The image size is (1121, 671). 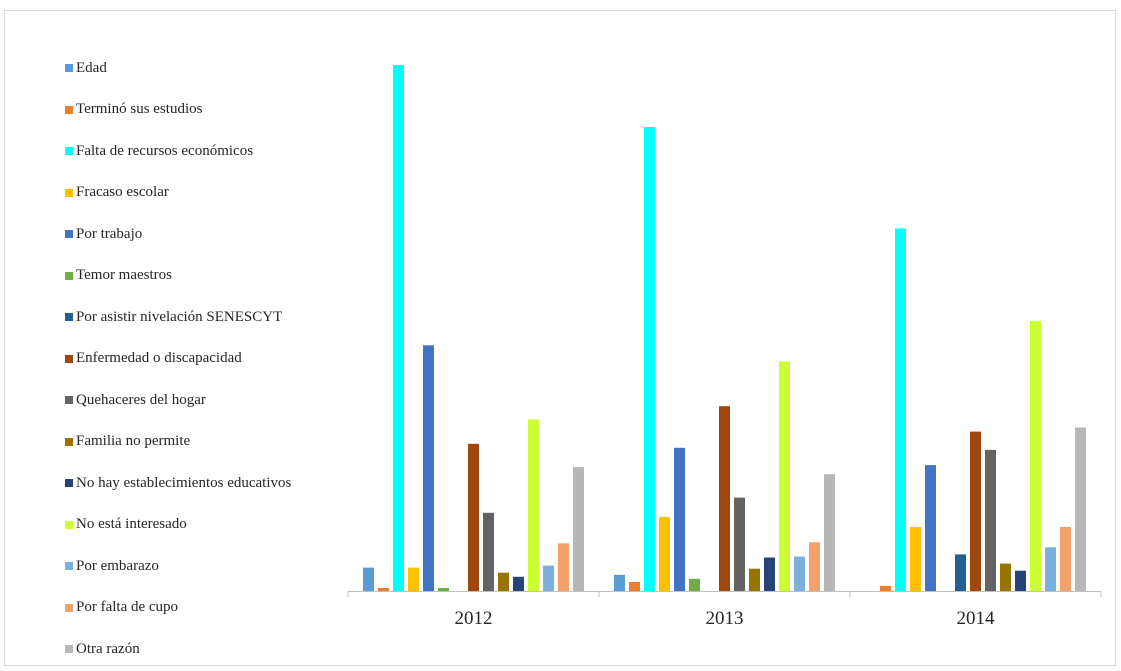 I want to click on legend-label: Por trabajo, so click(x=109, y=233).